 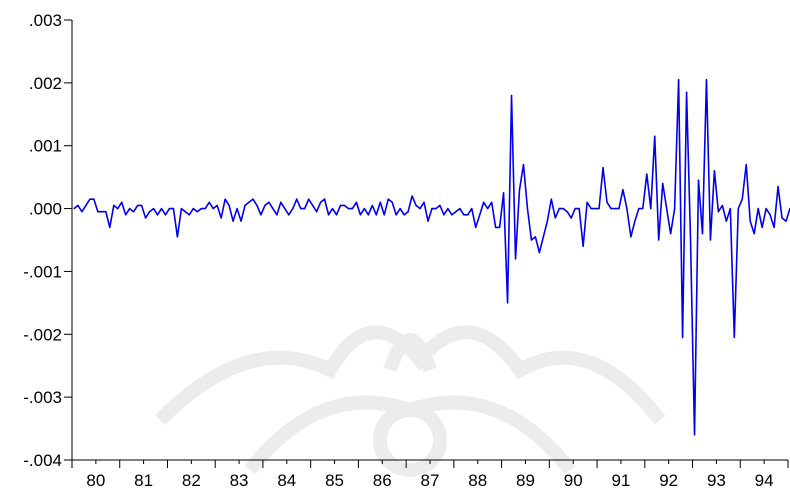 I want to click on y-tick-label: -.003, so click(x=42, y=397).